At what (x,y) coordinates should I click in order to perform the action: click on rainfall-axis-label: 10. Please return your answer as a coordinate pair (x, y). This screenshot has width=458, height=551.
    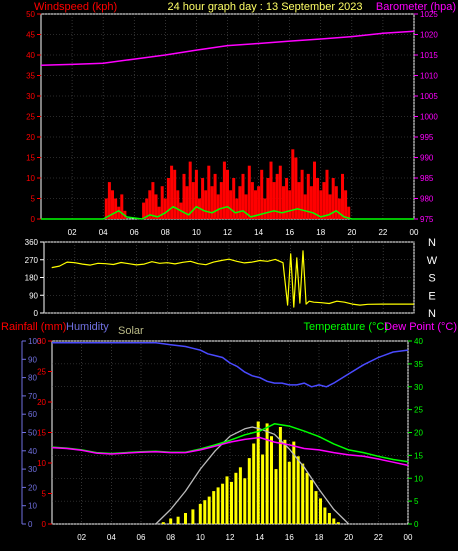
    Looking at the image, I should click on (41, 463).